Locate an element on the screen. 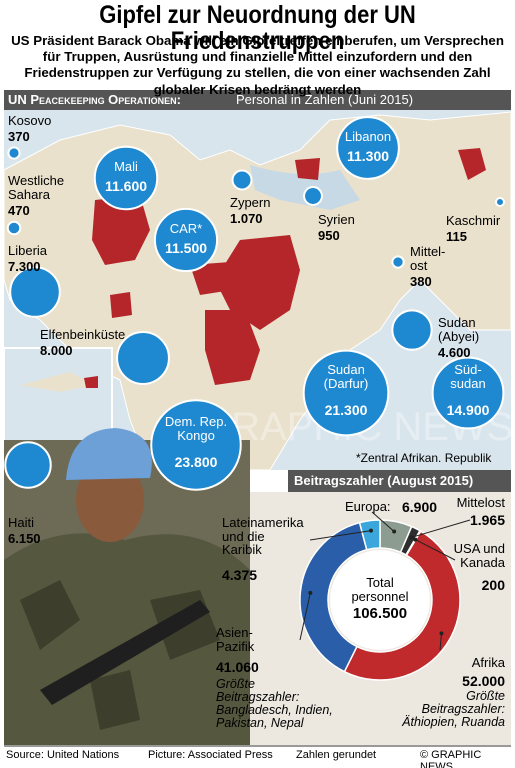 This screenshot has height=768, width=515. mission-value: 470 is located at coordinates (19, 210).